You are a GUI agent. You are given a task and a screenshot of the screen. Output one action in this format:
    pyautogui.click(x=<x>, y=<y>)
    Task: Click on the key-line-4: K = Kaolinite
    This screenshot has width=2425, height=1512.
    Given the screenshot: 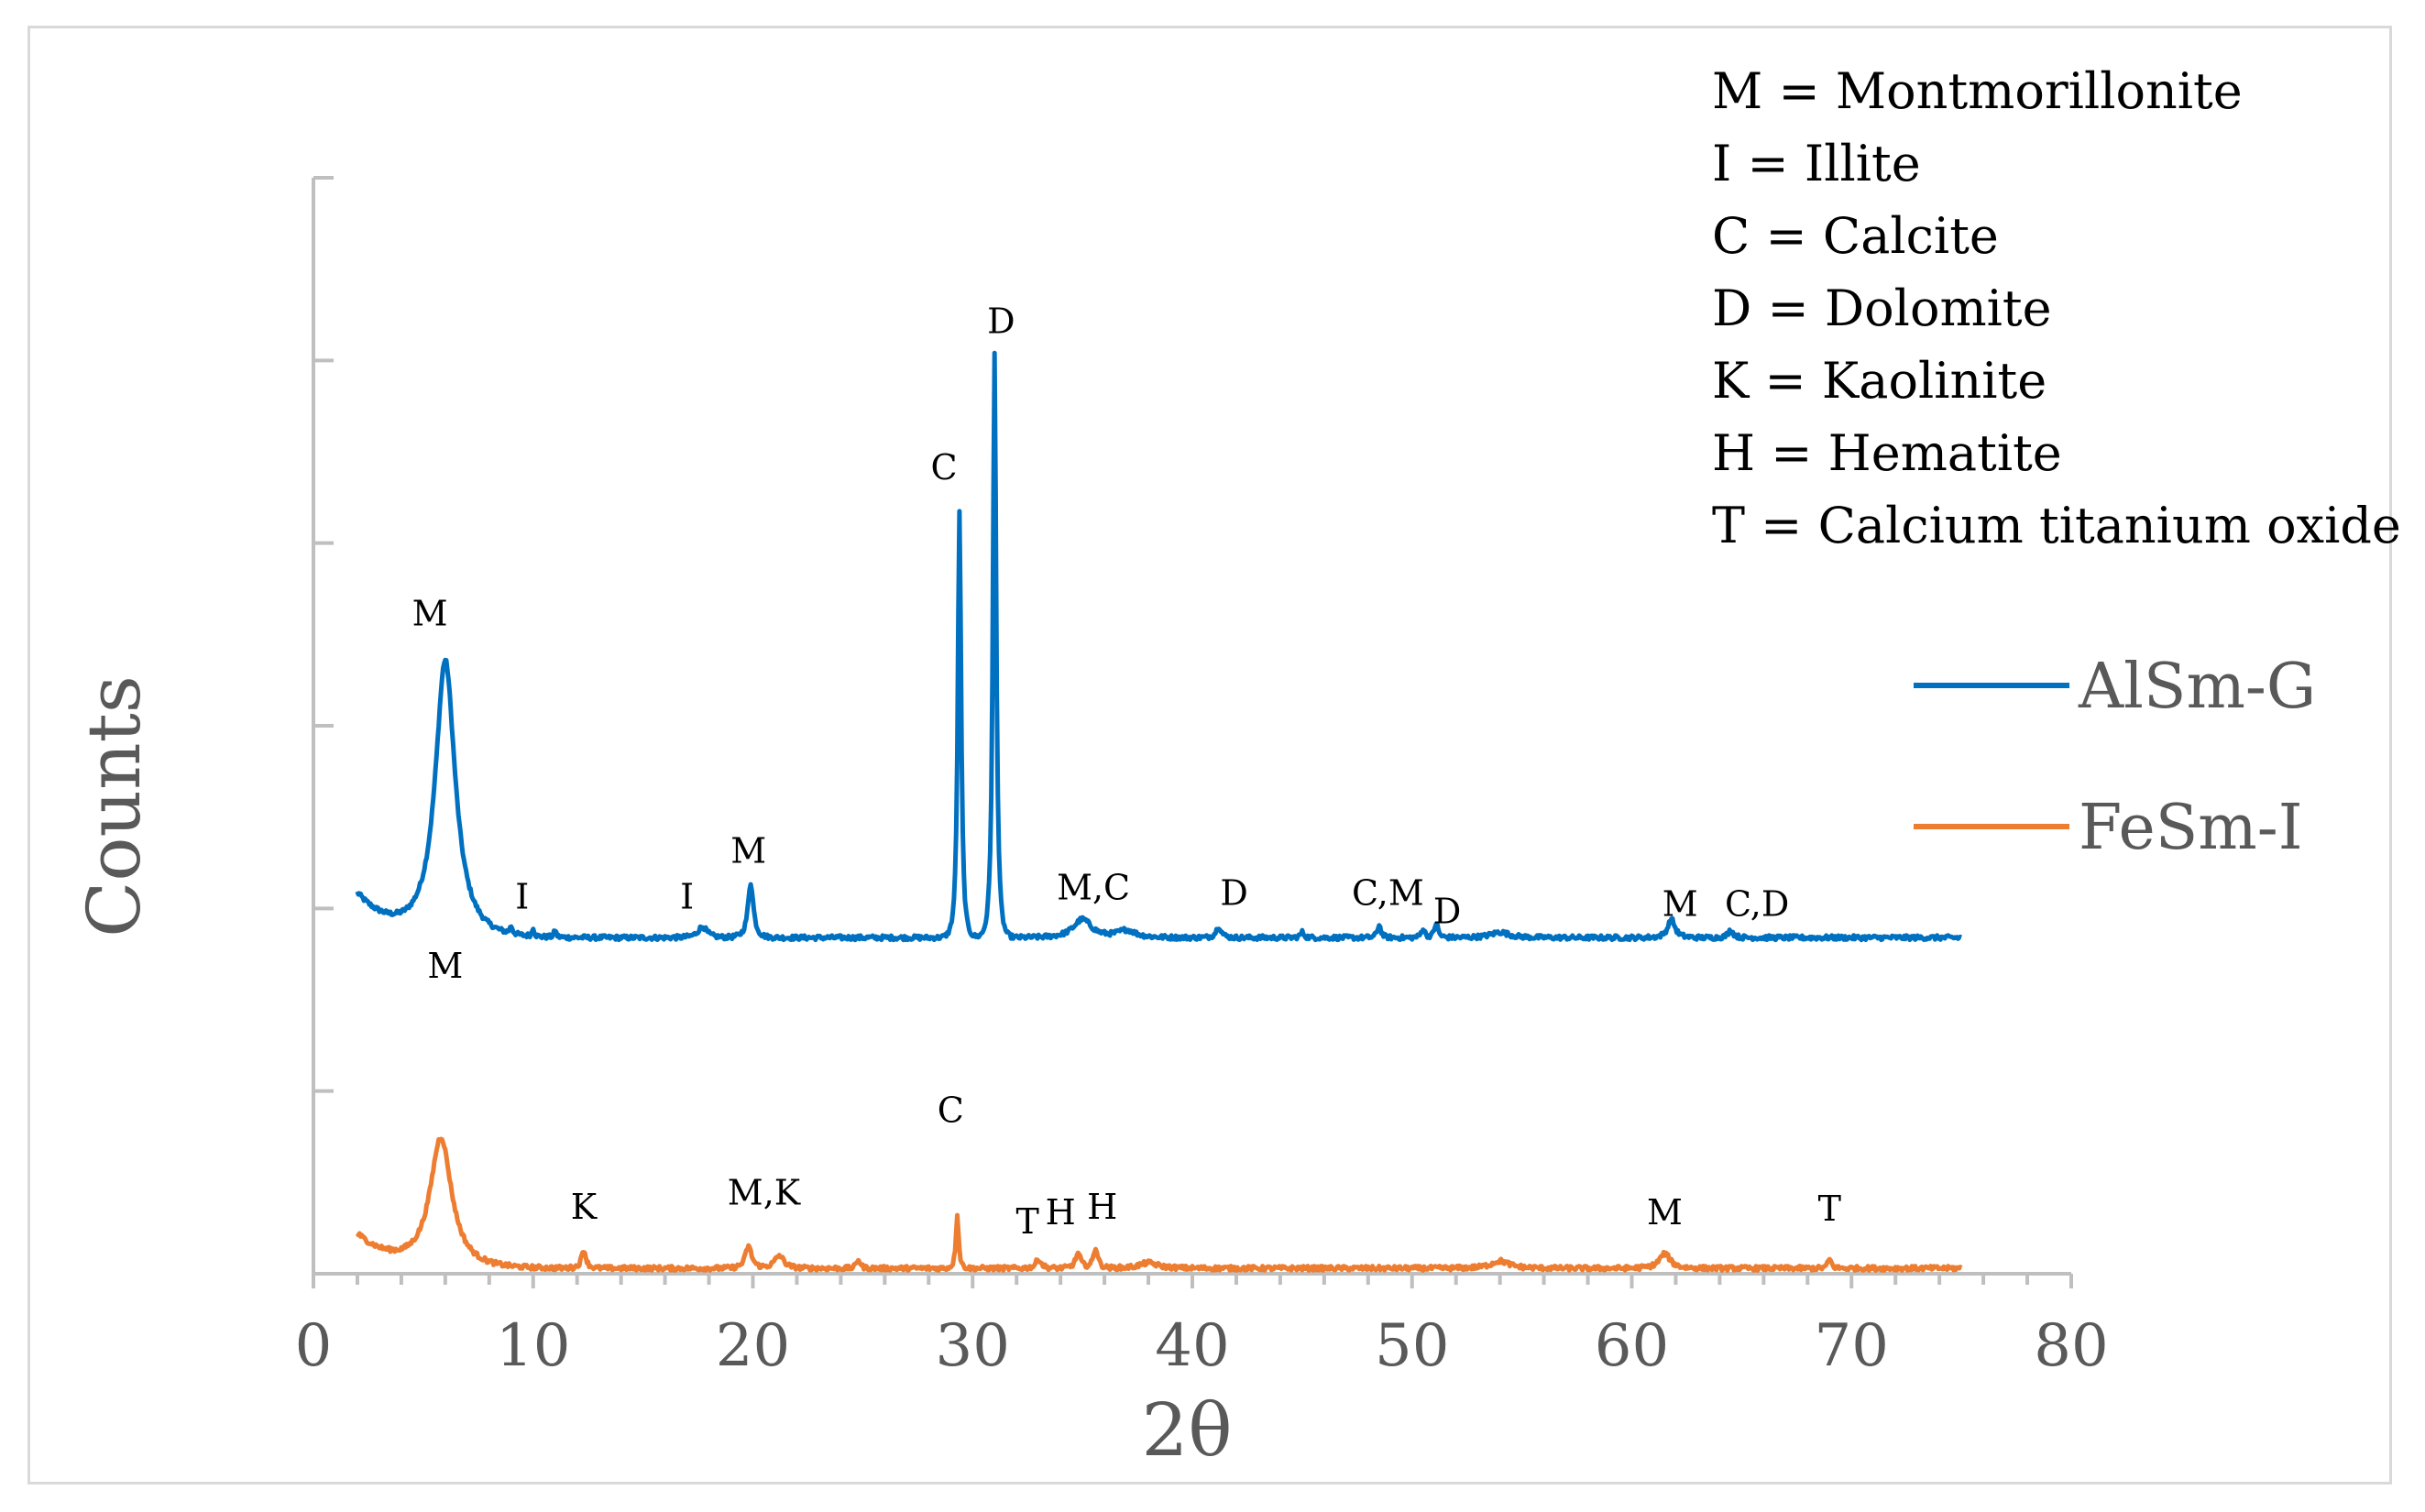 What is the action you would take?
    pyautogui.click(x=1879, y=381)
    